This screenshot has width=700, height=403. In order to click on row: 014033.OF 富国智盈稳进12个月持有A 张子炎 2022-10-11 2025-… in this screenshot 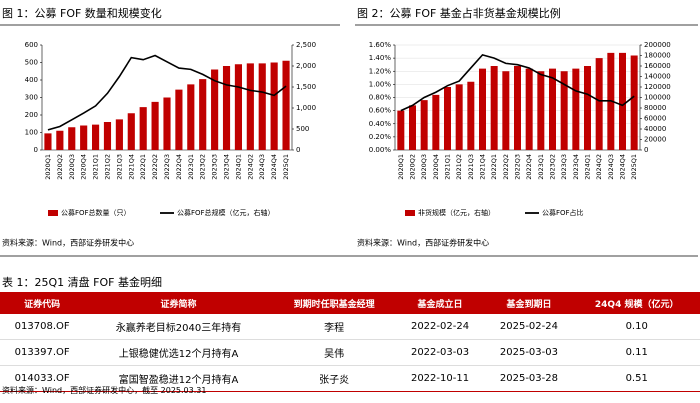, I will do `click(350, 378)`.